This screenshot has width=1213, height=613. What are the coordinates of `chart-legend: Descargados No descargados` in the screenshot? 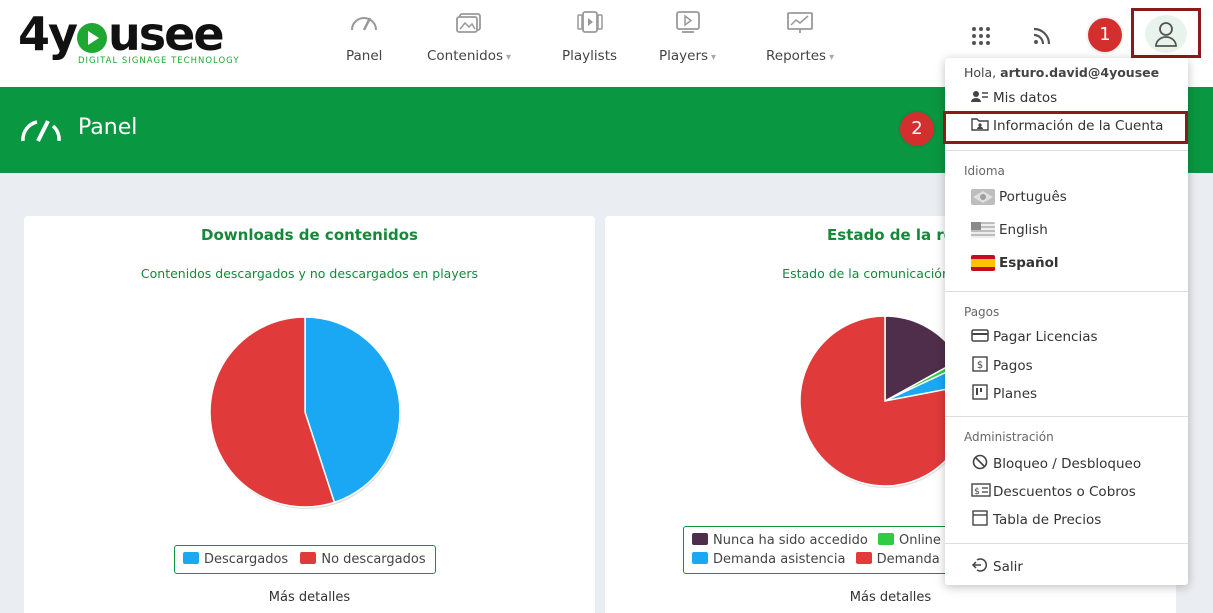 It's located at (305, 559).